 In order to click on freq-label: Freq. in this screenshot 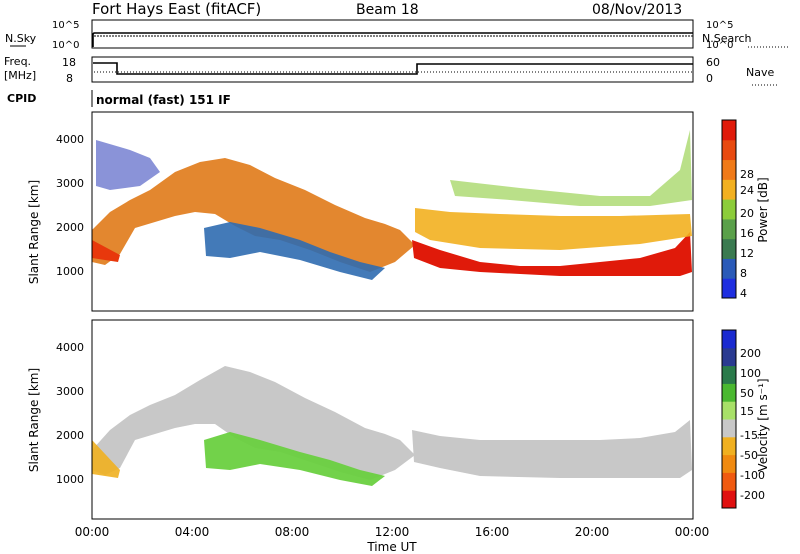, I will do `click(17, 61)`.